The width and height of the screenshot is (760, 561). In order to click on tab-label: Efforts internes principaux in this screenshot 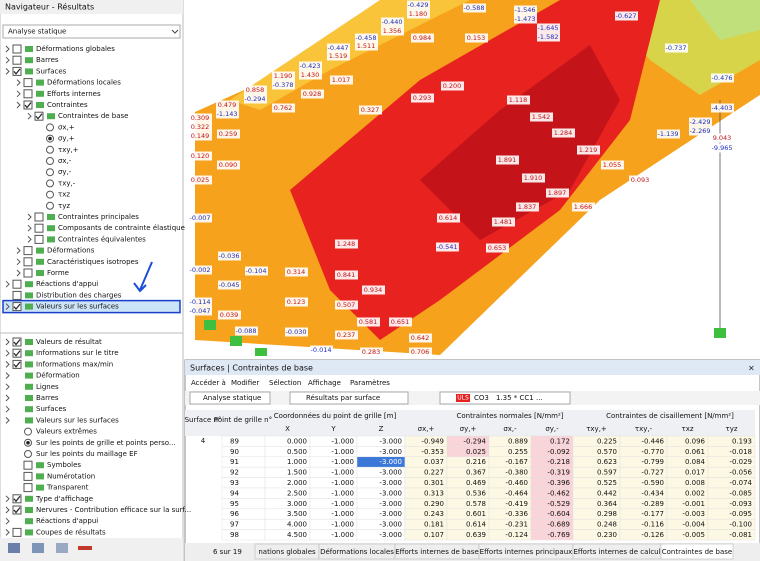, I will do `click(526, 552)`.